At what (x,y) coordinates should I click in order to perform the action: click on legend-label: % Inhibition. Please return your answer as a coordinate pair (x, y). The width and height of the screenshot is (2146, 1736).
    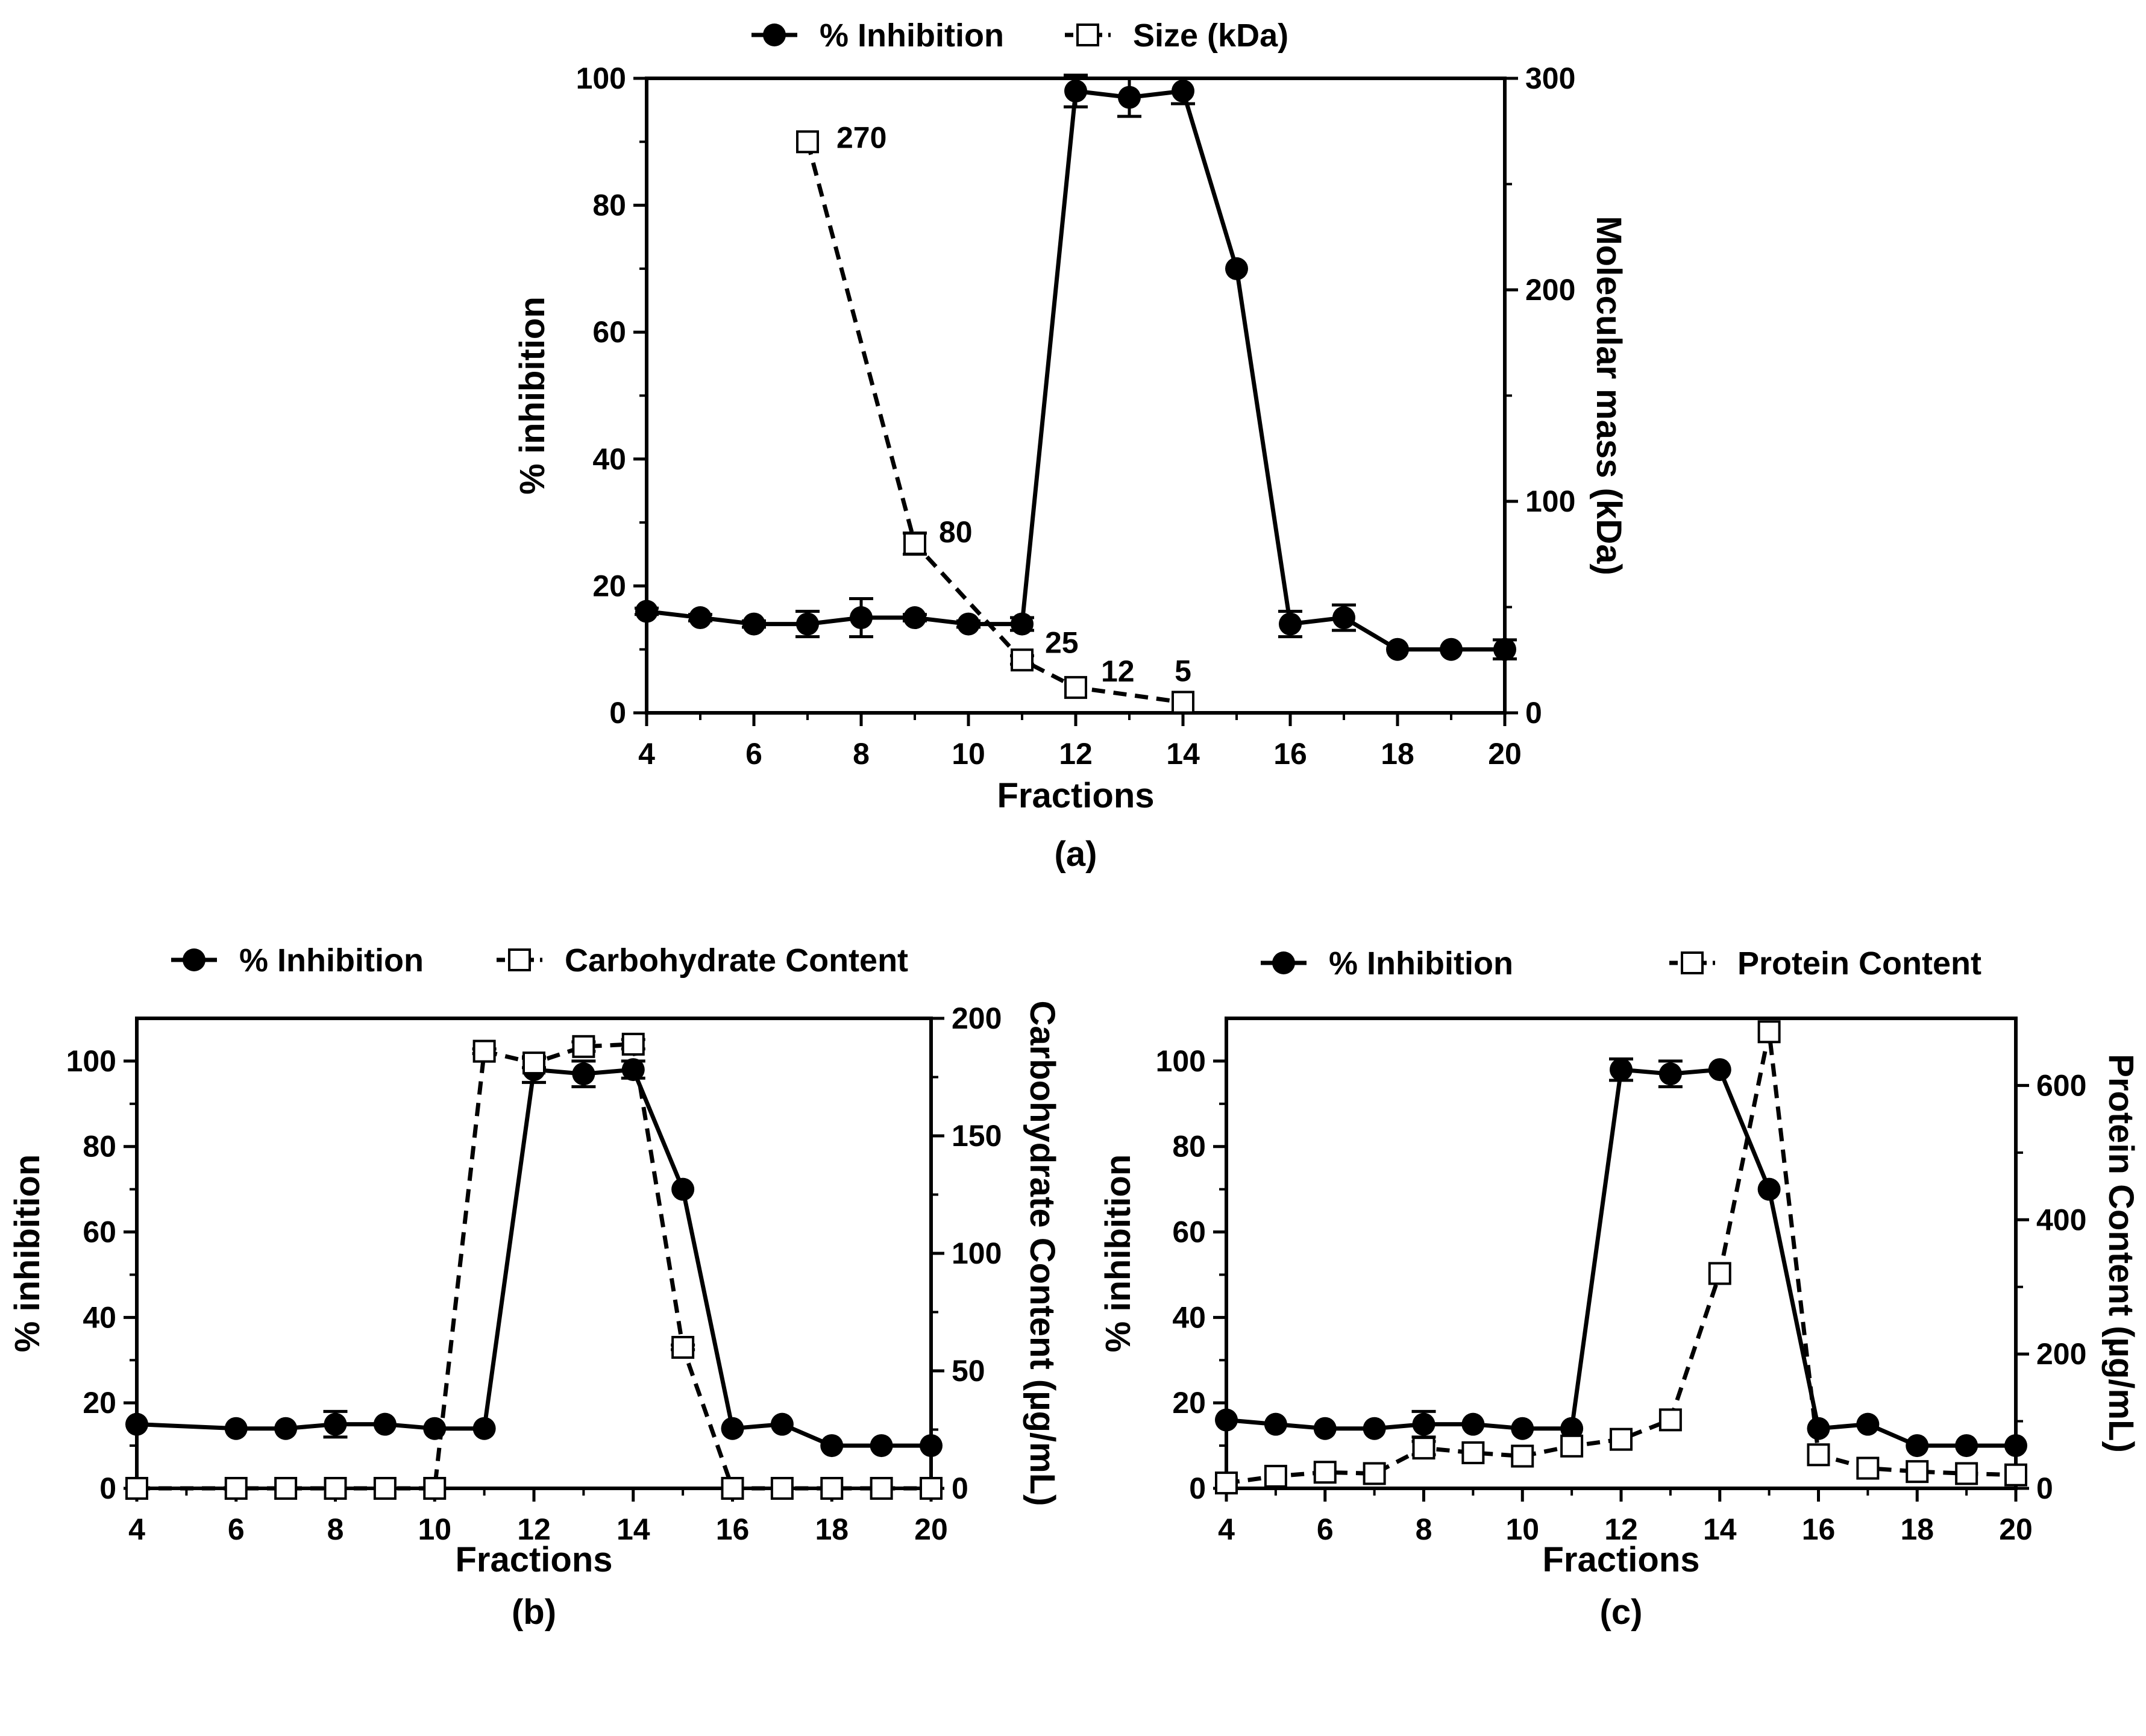
    Looking at the image, I should click on (1421, 963).